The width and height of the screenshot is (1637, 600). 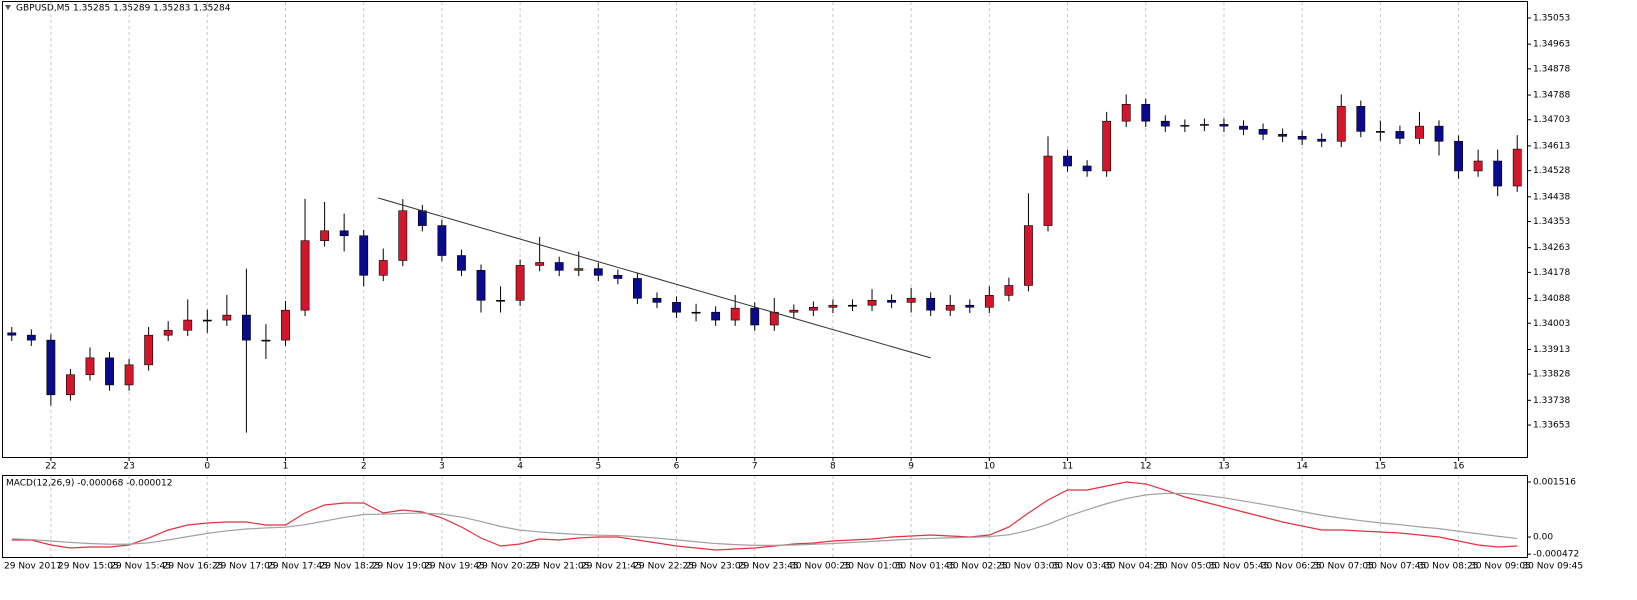 What do you see at coordinates (454, 567) in the screenshot?
I see `x-tick-label: 29 Nov 19:45` at bounding box center [454, 567].